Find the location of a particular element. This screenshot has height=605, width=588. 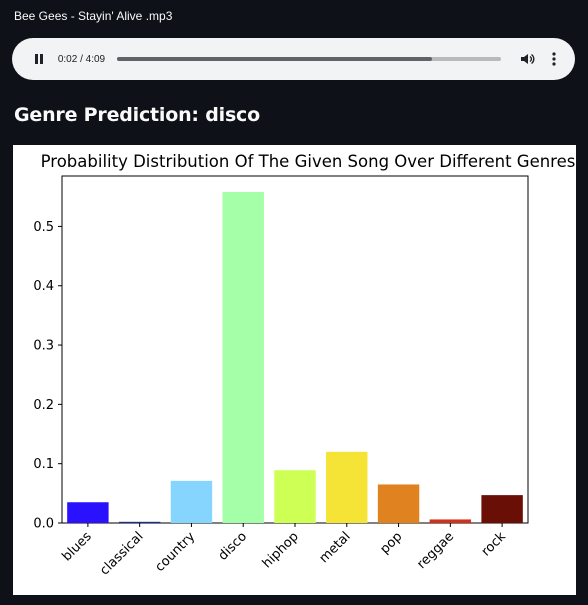

audio-player: 0:02 / 4:09 is located at coordinates (293, 59).